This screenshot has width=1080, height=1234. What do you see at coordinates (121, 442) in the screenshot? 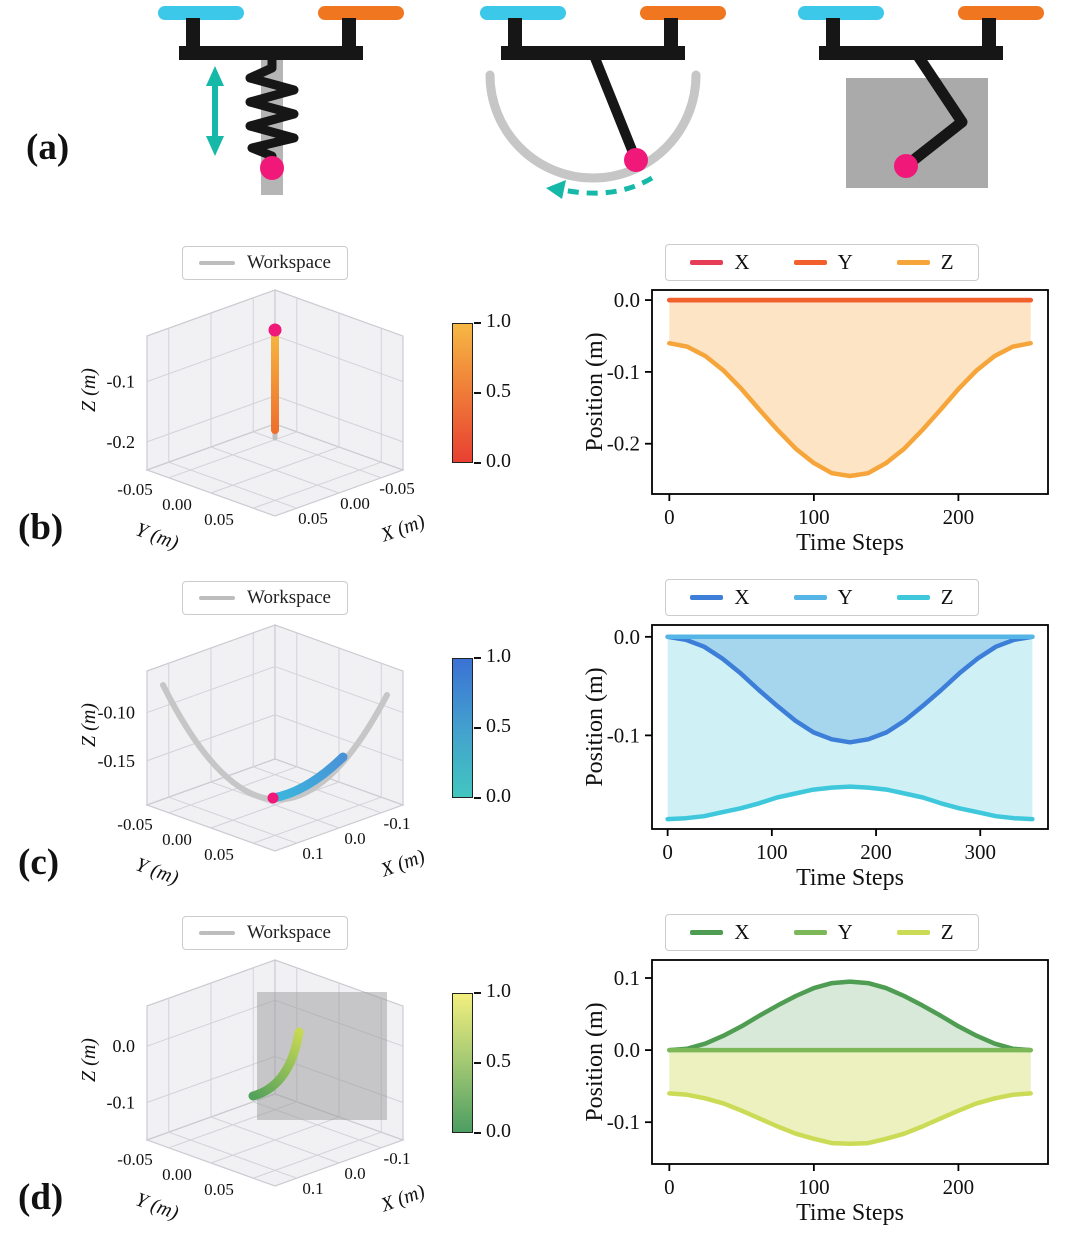
I see `z-tick-label: -0.2` at bounding box center [121, 442].